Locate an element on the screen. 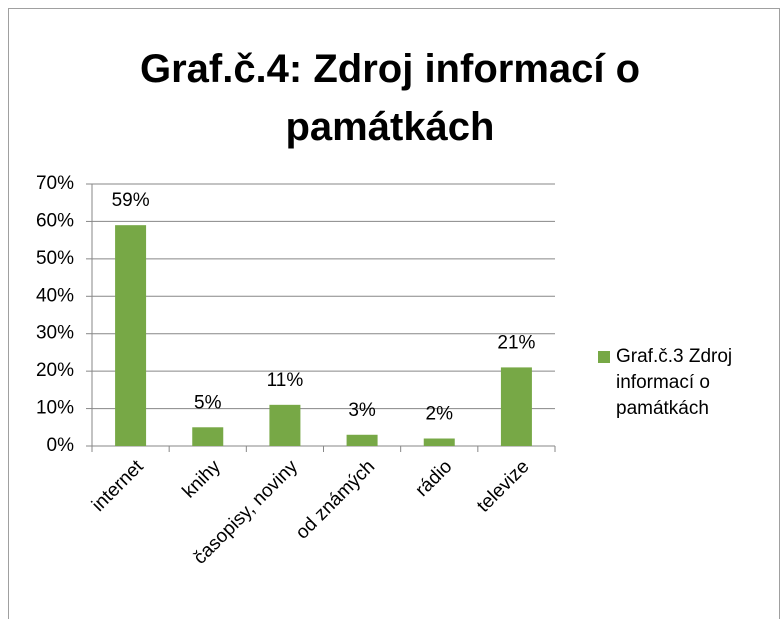 The image size is (781, 619). legend: Graf.č.3 Zdroj informací o památkách is located at coordinates (682, 383).